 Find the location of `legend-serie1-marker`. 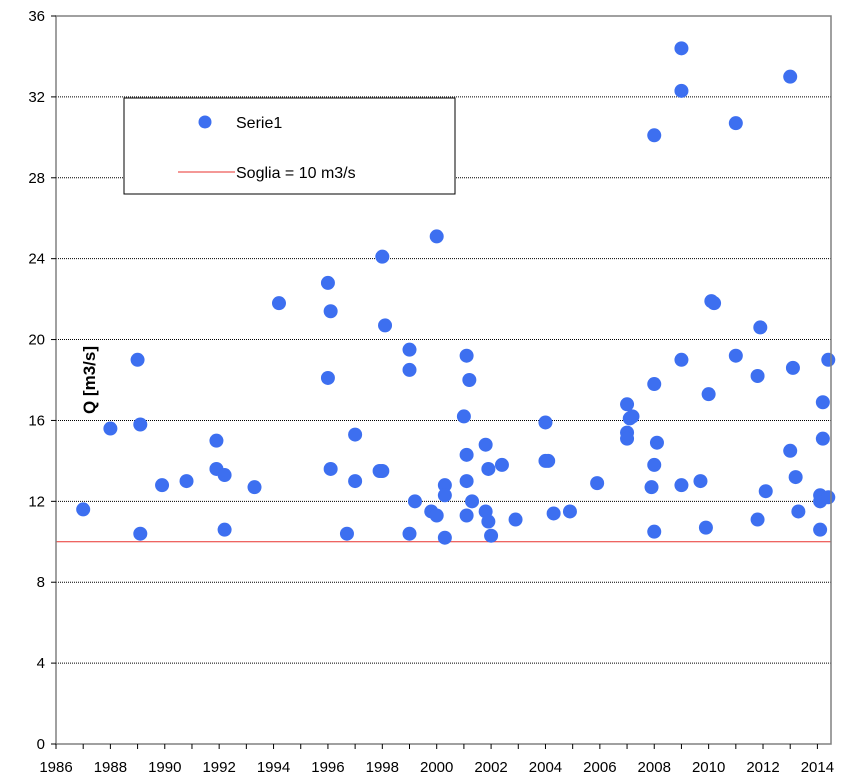

legend-serie1-marker is located at coordinates (205, 122).